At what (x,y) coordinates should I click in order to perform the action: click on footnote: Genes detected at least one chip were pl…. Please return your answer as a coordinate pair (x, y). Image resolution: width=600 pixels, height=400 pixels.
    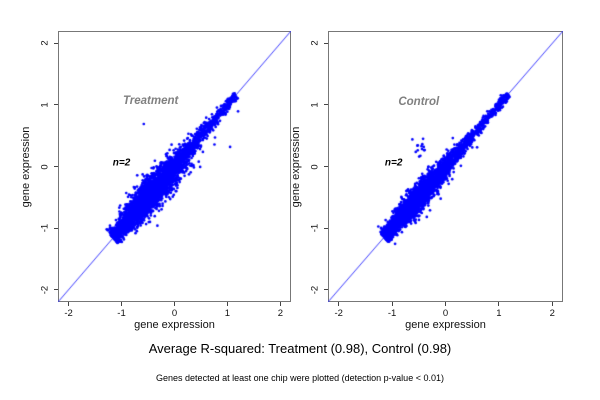
    Looking at the image, I should click on (300, 378).